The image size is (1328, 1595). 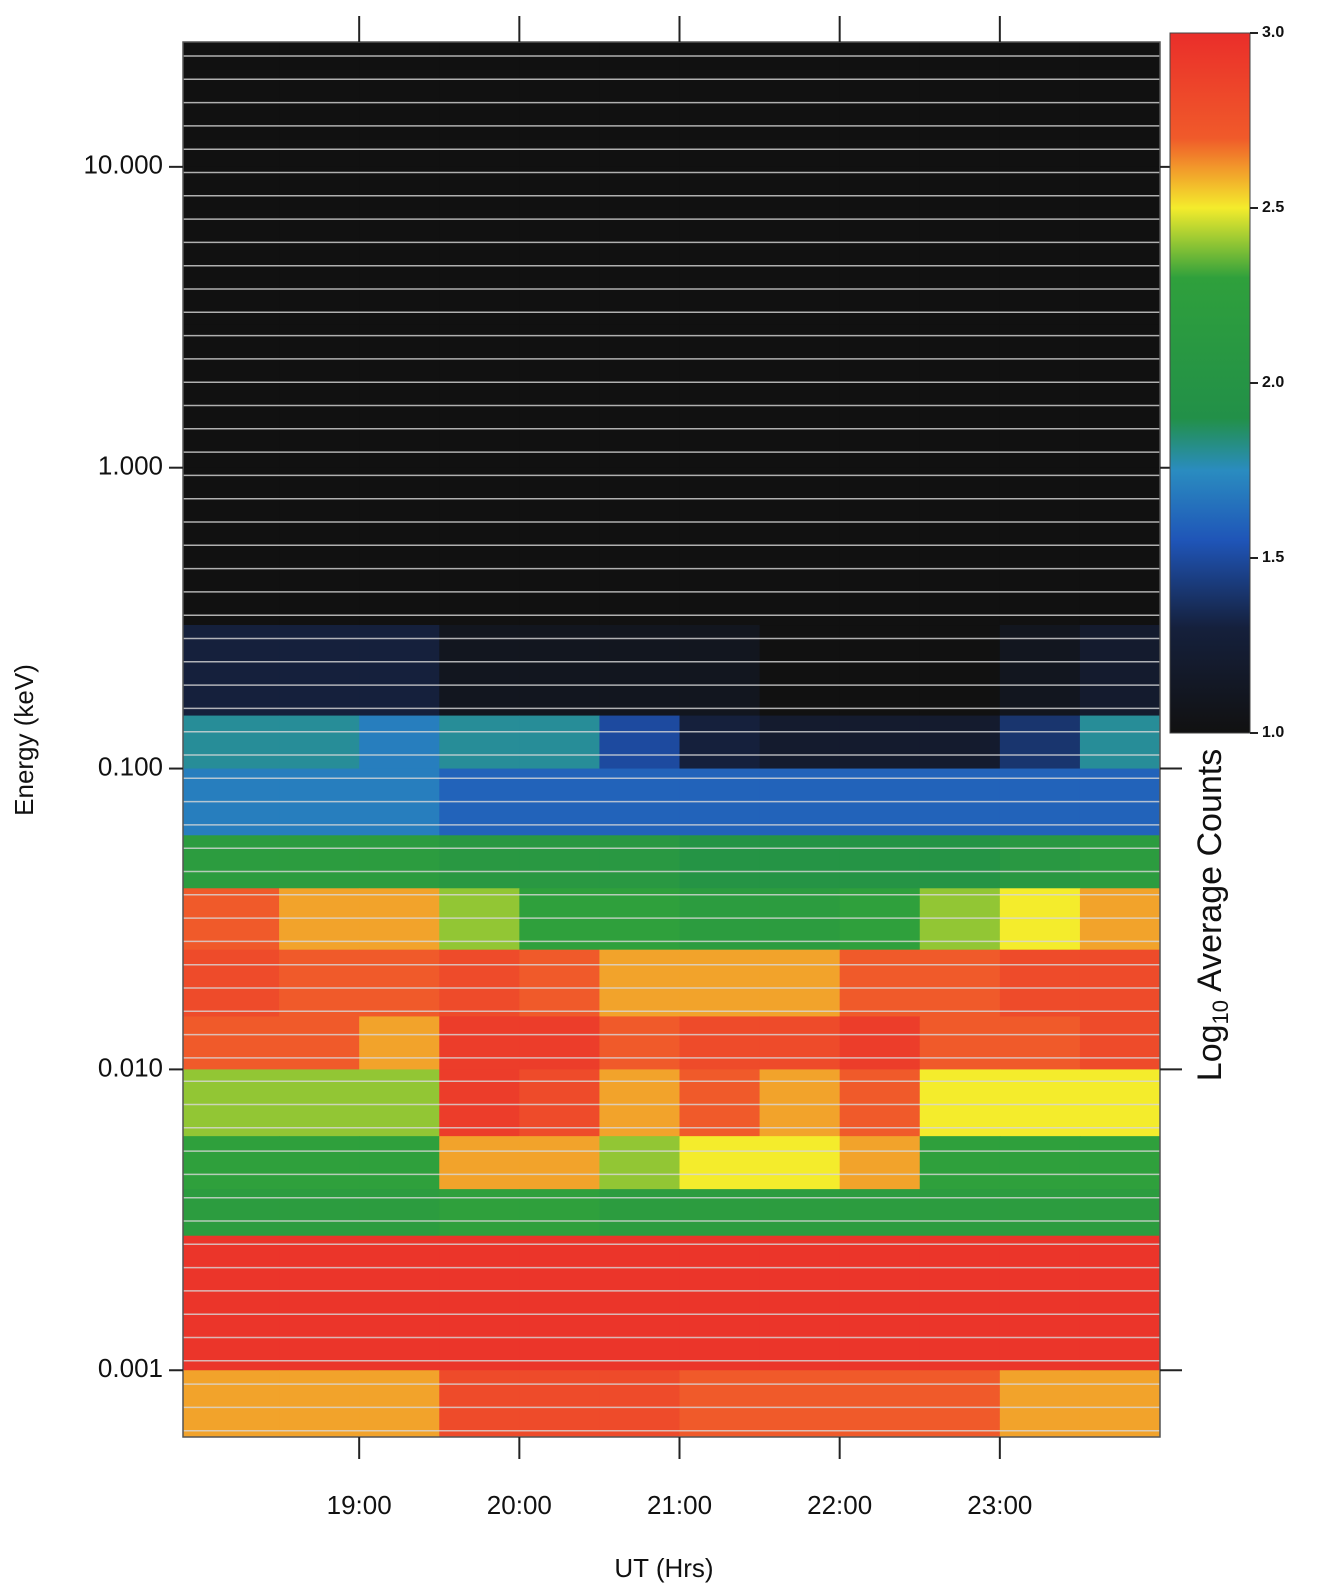 I want to click on colorbar-tick-label: 3.0, so click(x=1273, y=32).